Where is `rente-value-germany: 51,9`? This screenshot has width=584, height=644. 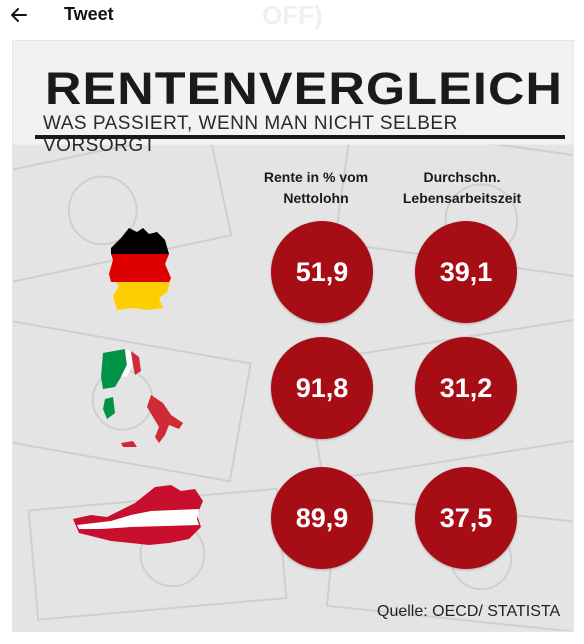 rente-value-germany: 51,9 is located at coordinates (322, 272).